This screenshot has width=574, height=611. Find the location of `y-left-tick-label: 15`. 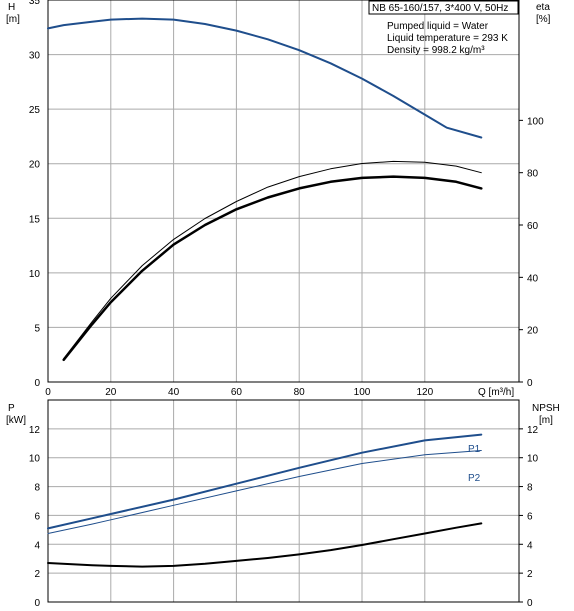

y-left-tick-label: 15 is located at coordinates (35, 219).